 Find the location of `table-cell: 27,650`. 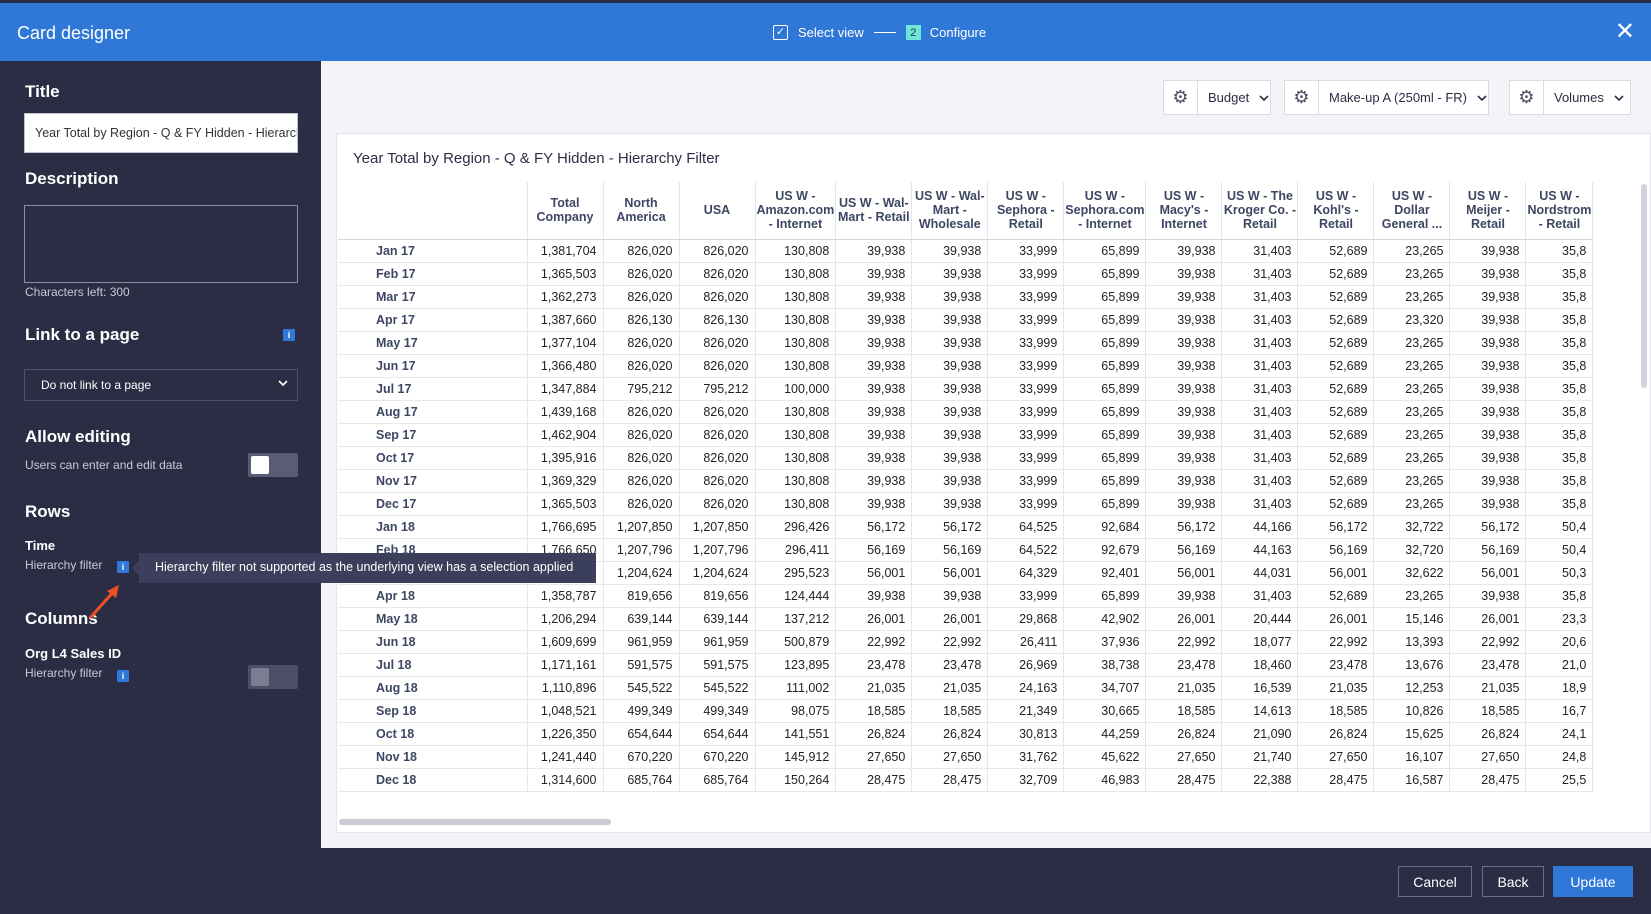

table-cell: 27,650 is located at coordinates (950, 757).